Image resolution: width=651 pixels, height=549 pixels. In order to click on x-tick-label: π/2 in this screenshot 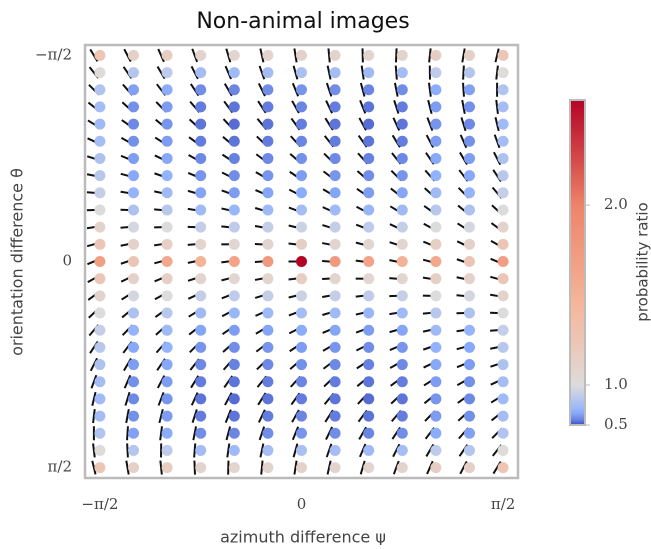, I will do `click(503, 504)`.